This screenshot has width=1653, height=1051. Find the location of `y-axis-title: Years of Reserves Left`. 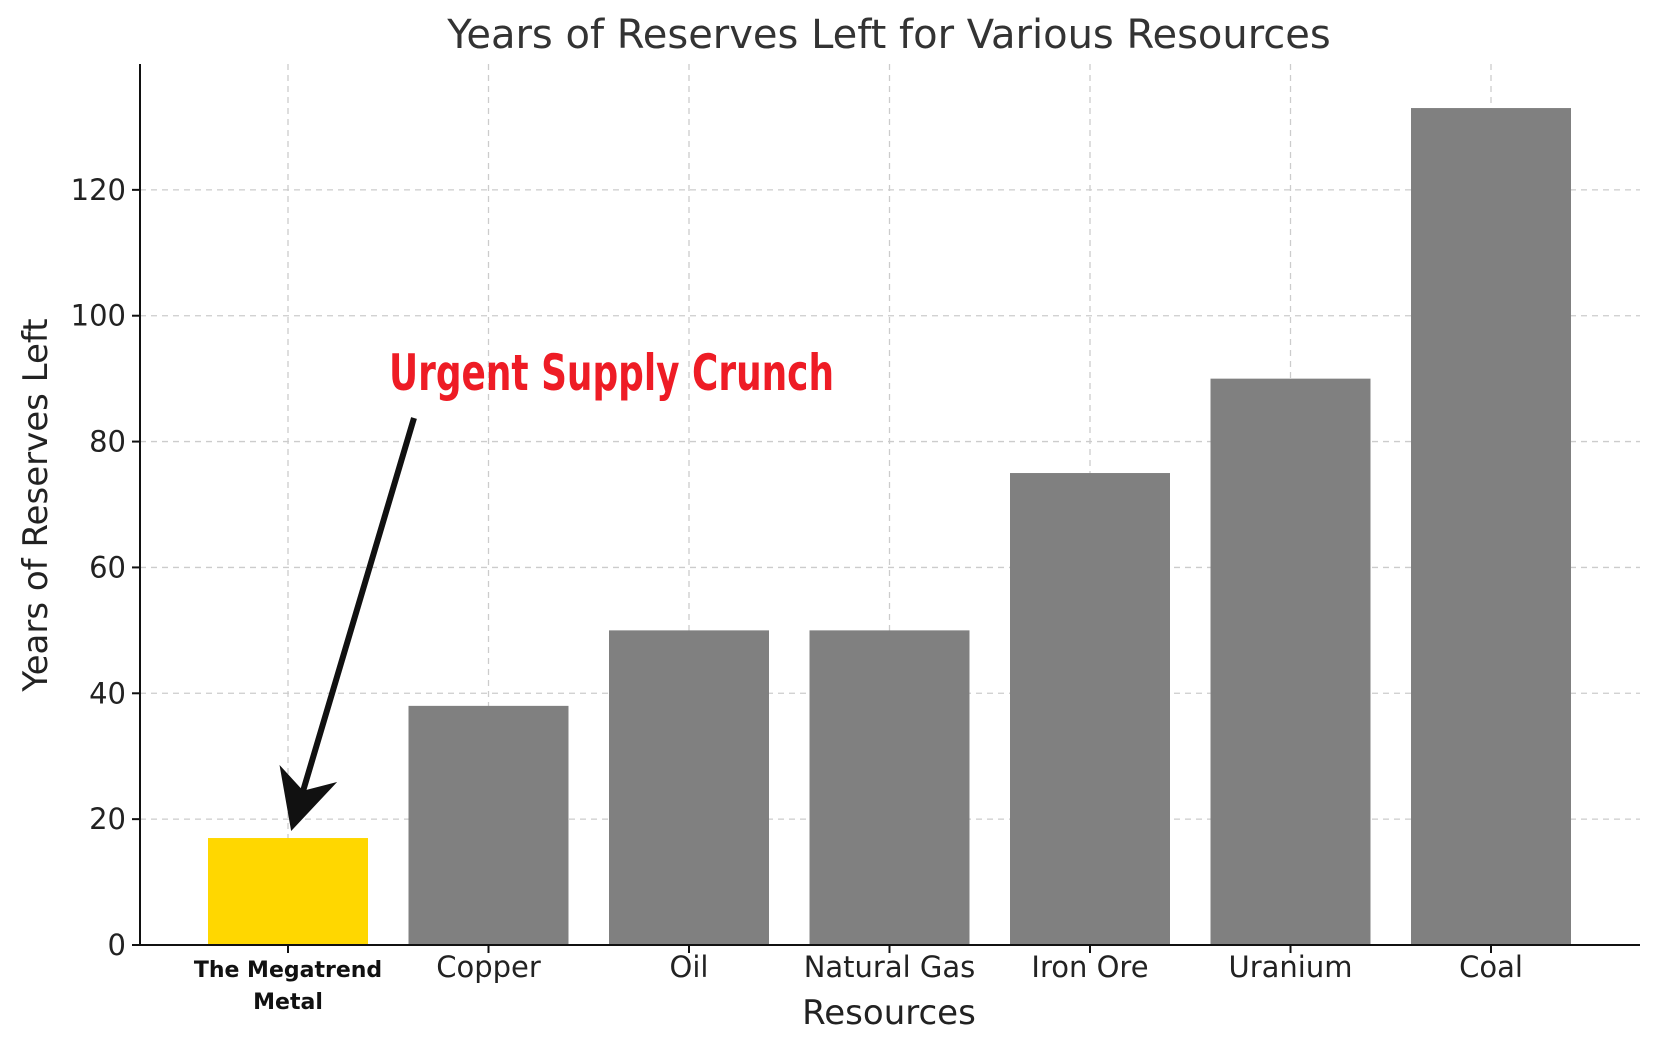

y-axis-title: Years of Reserves Left is located at coordinates (36, 505).